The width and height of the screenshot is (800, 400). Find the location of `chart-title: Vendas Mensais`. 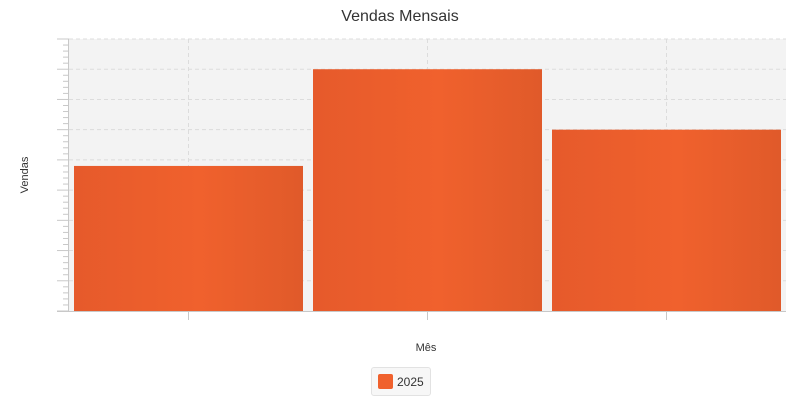

chart-title: Vendas Mensais is located at coordinates (400, 16).